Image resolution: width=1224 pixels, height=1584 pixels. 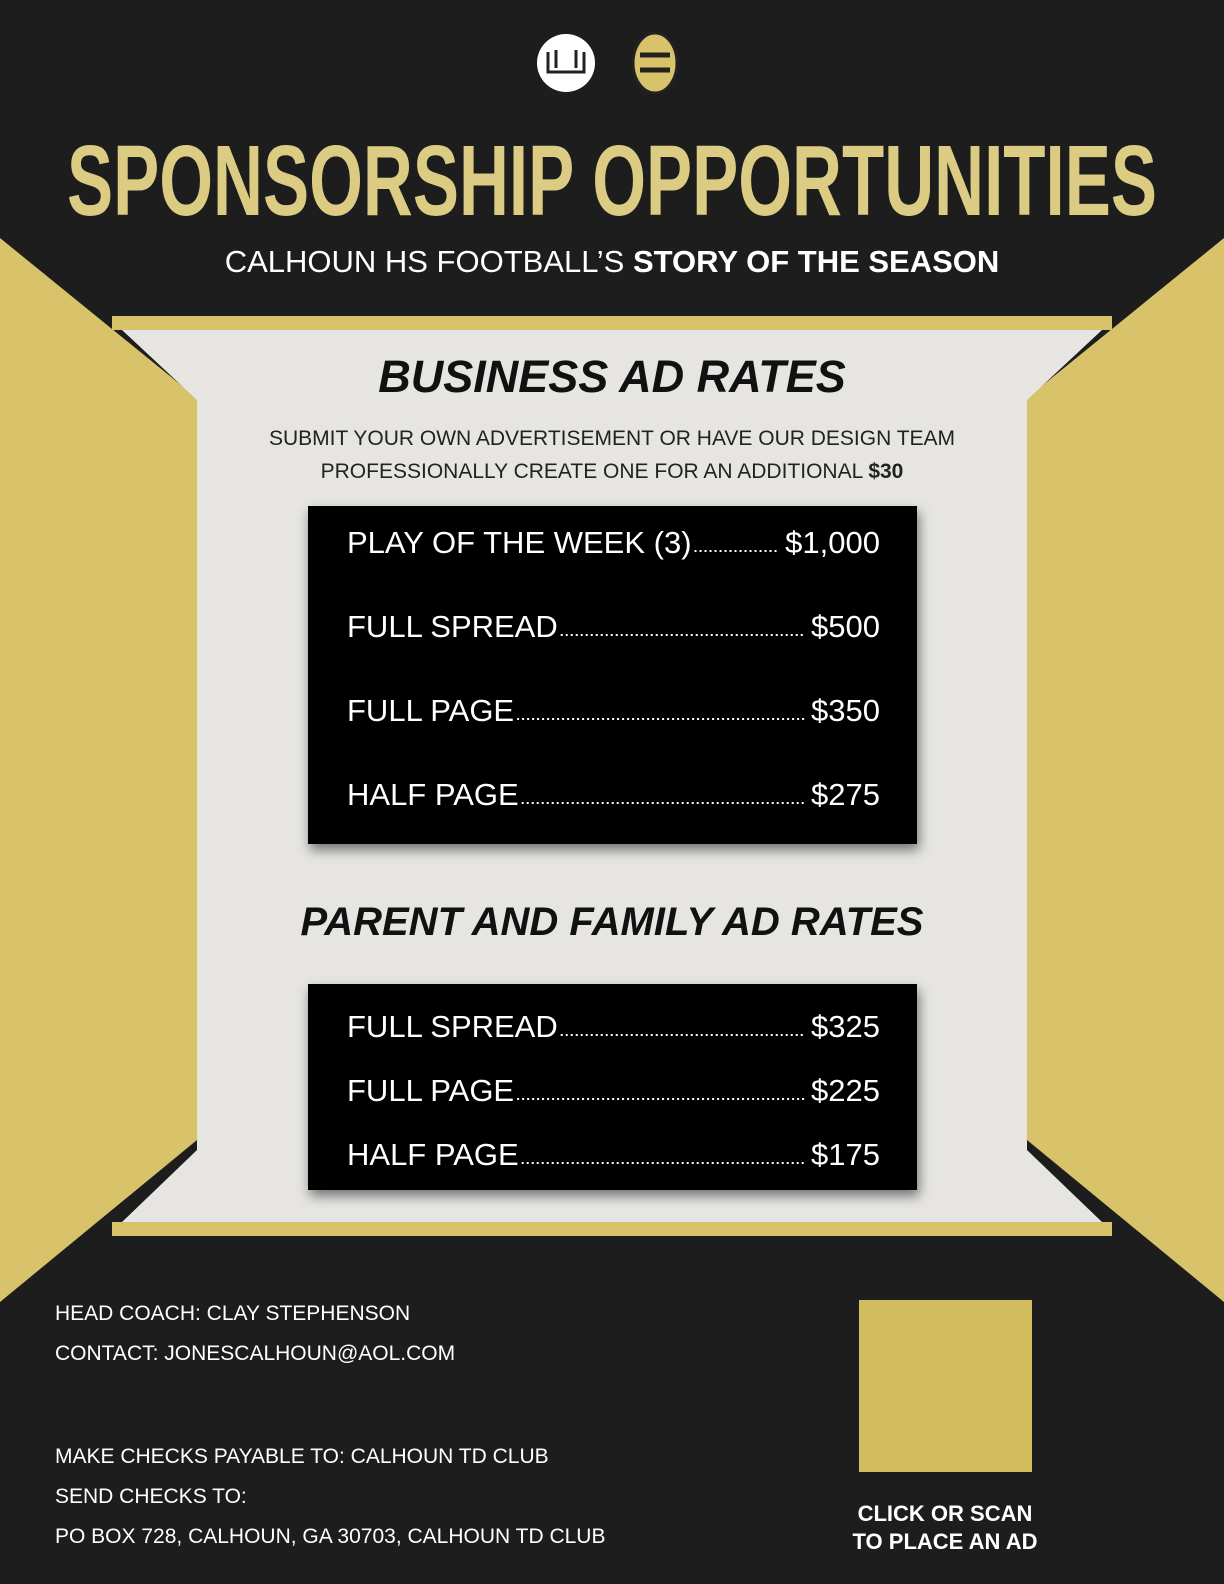 I want to click on hornet-stripes, so click(x=655, y=62).